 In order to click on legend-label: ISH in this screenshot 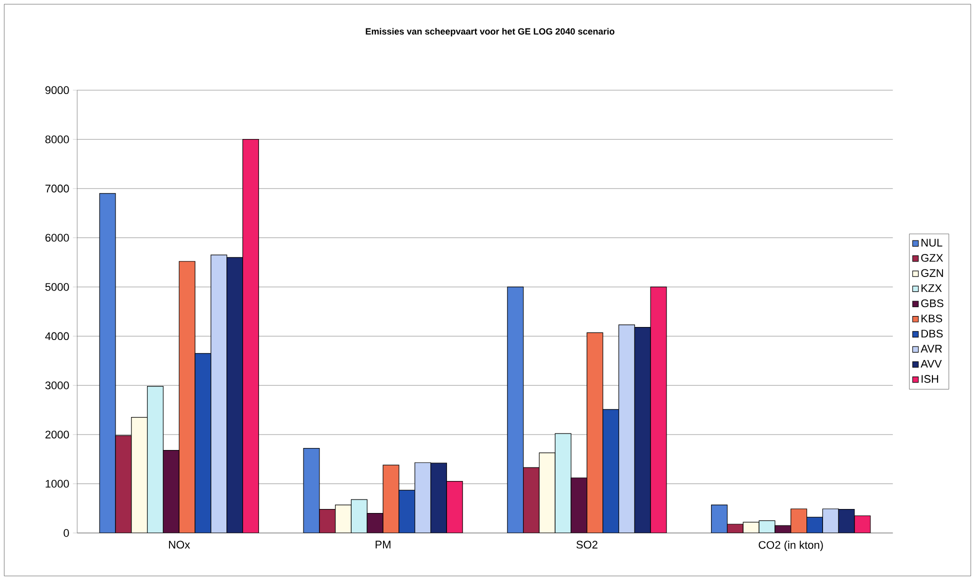, I will do `click(930, 378)`.